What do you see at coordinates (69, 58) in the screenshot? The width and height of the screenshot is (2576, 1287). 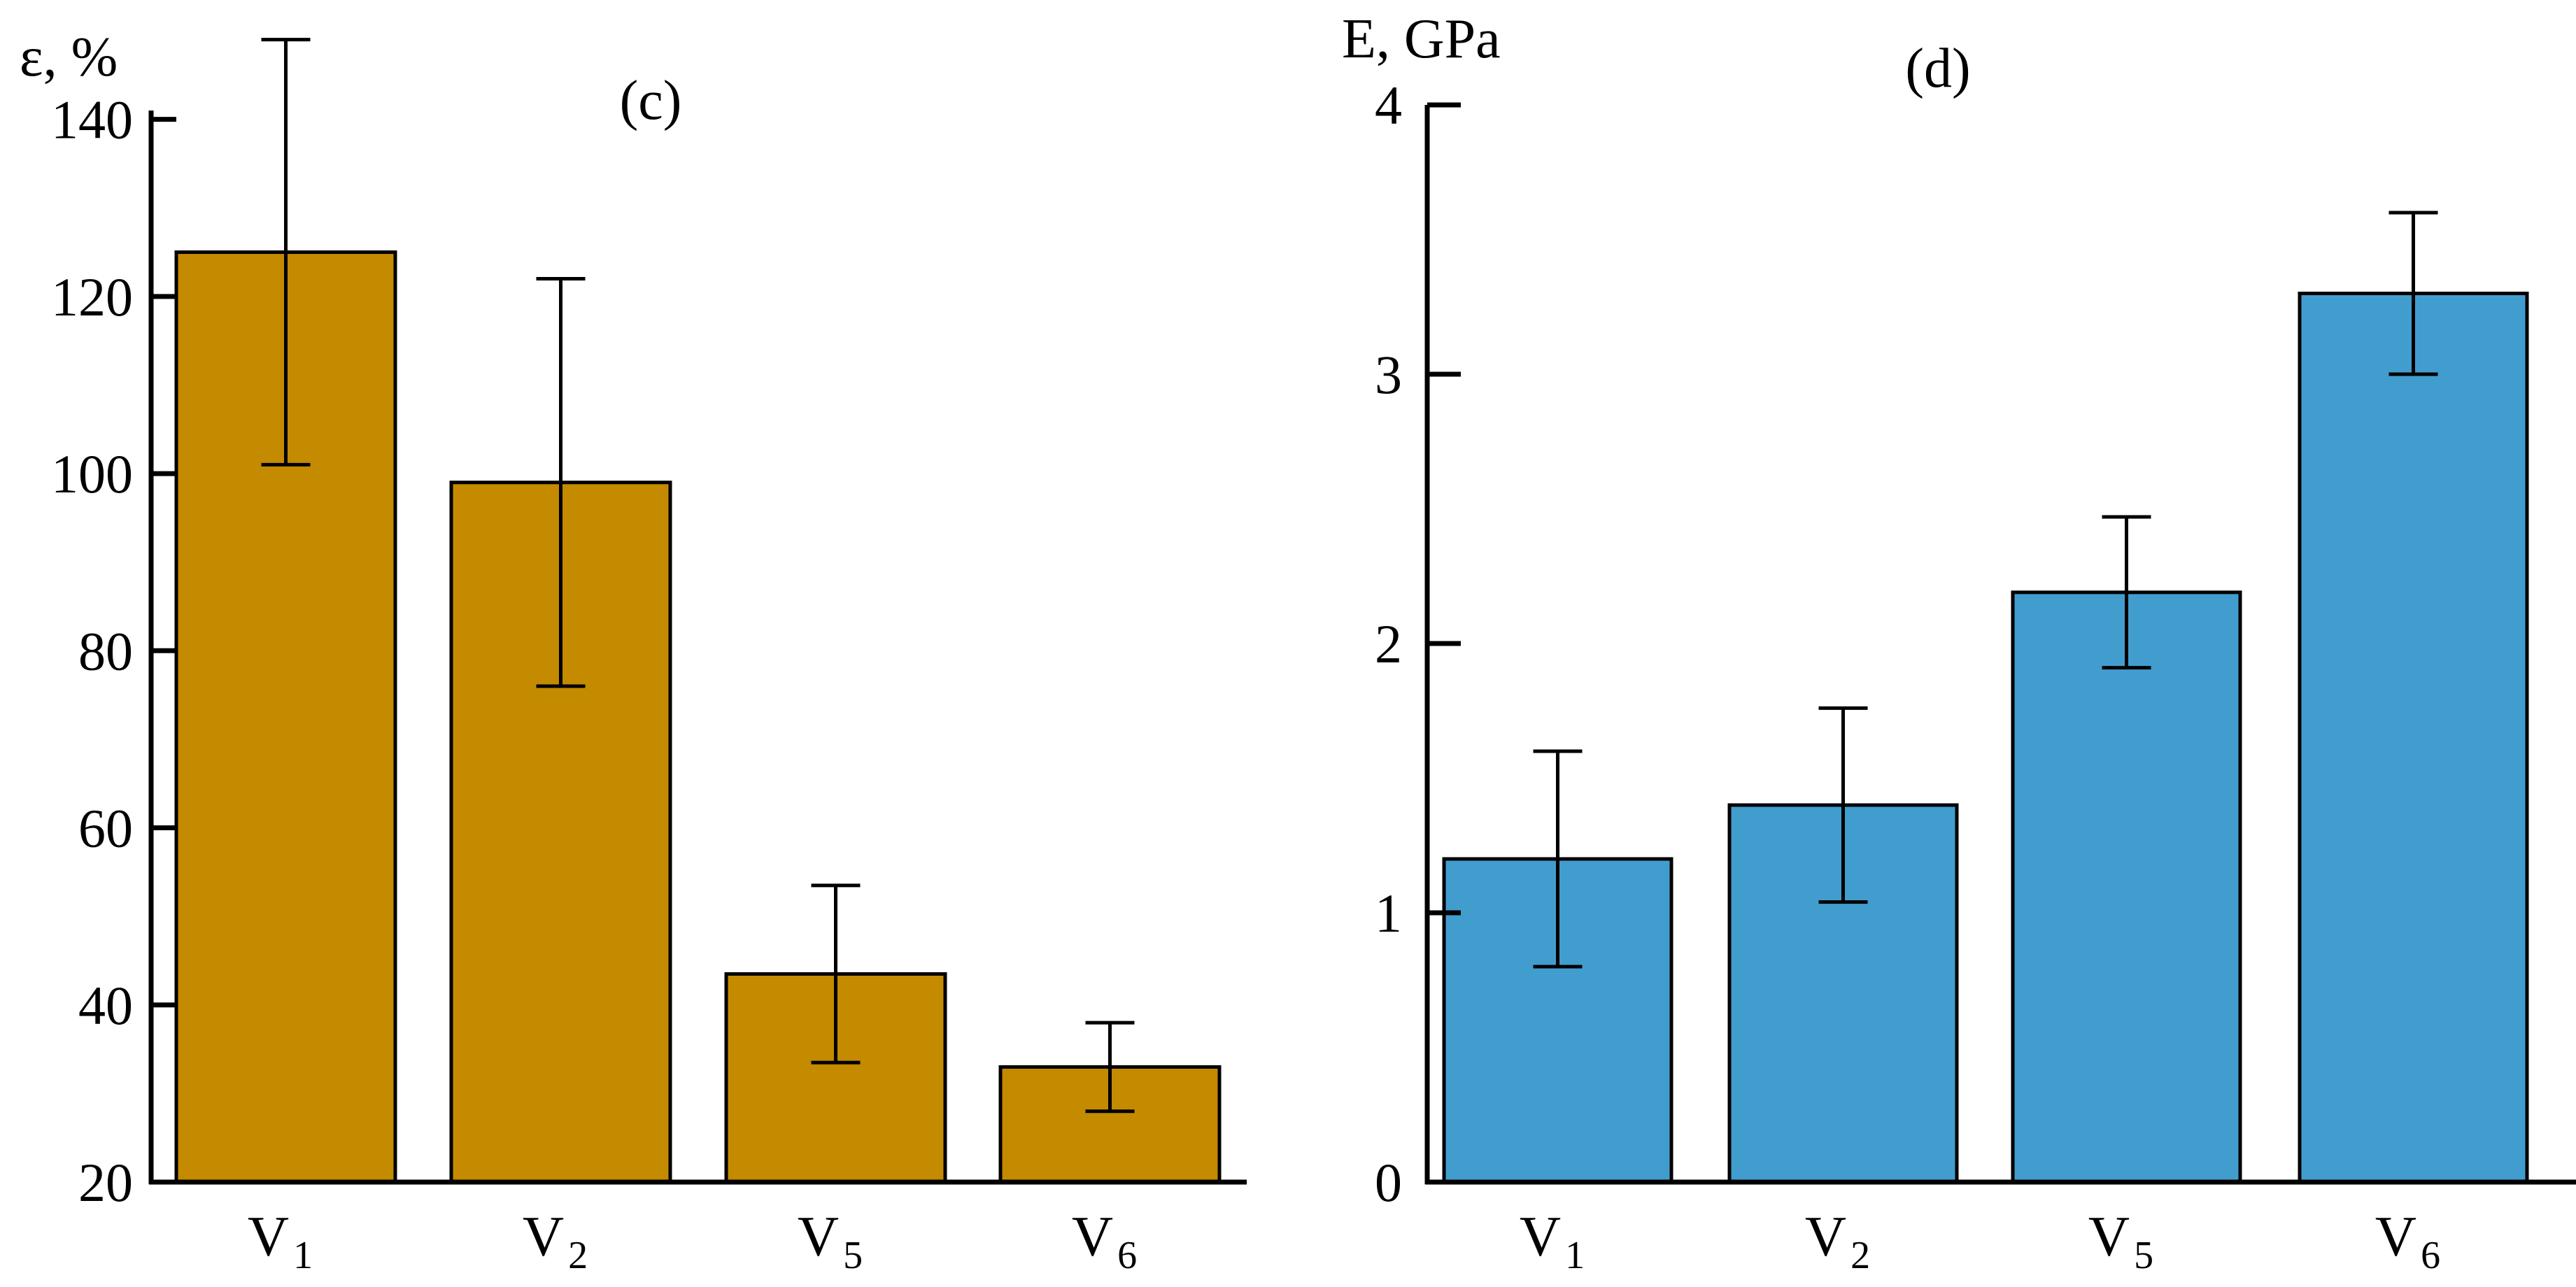 I see `y-axis-label: ε, %` at bounding box center [69, 58].